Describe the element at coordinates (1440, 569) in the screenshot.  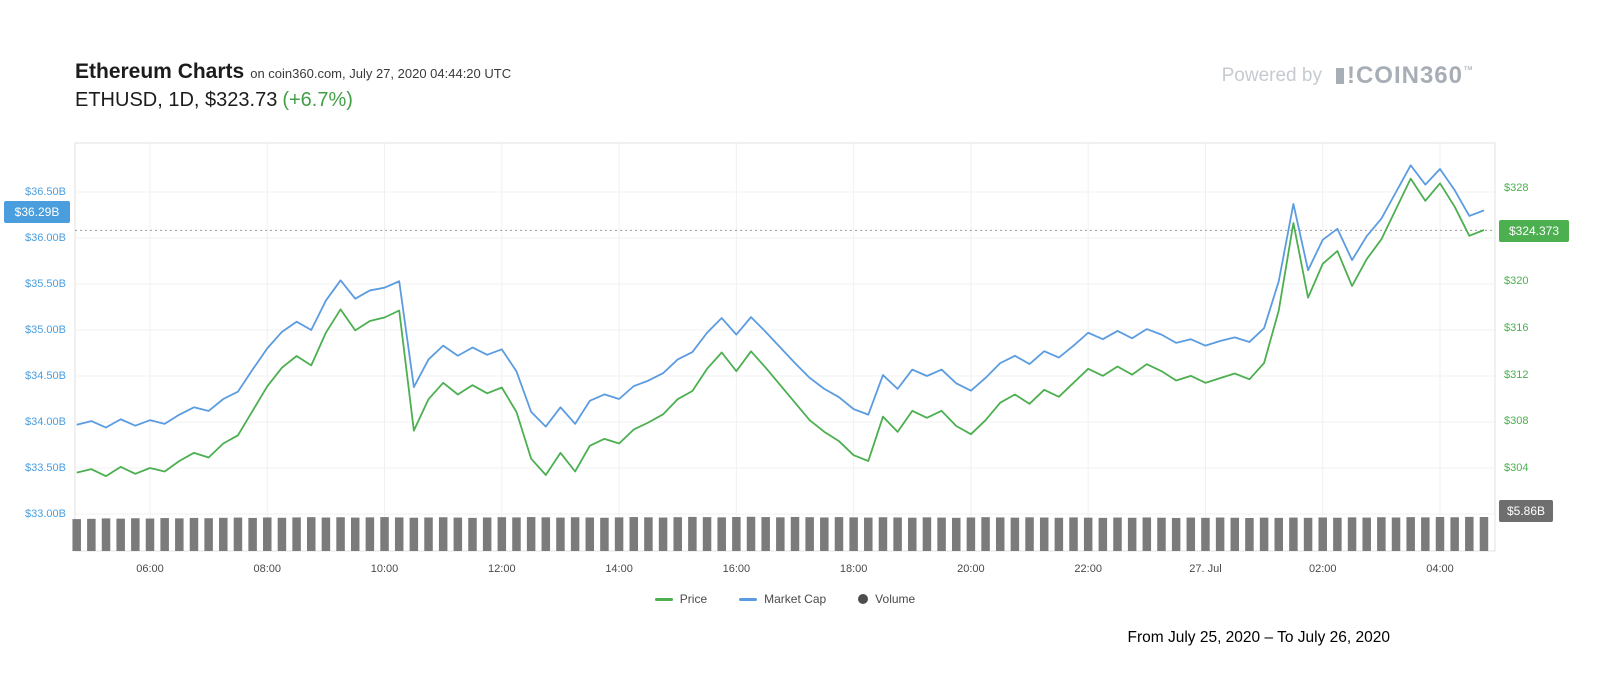
I see `x-axis-label: 04:00` at that location.